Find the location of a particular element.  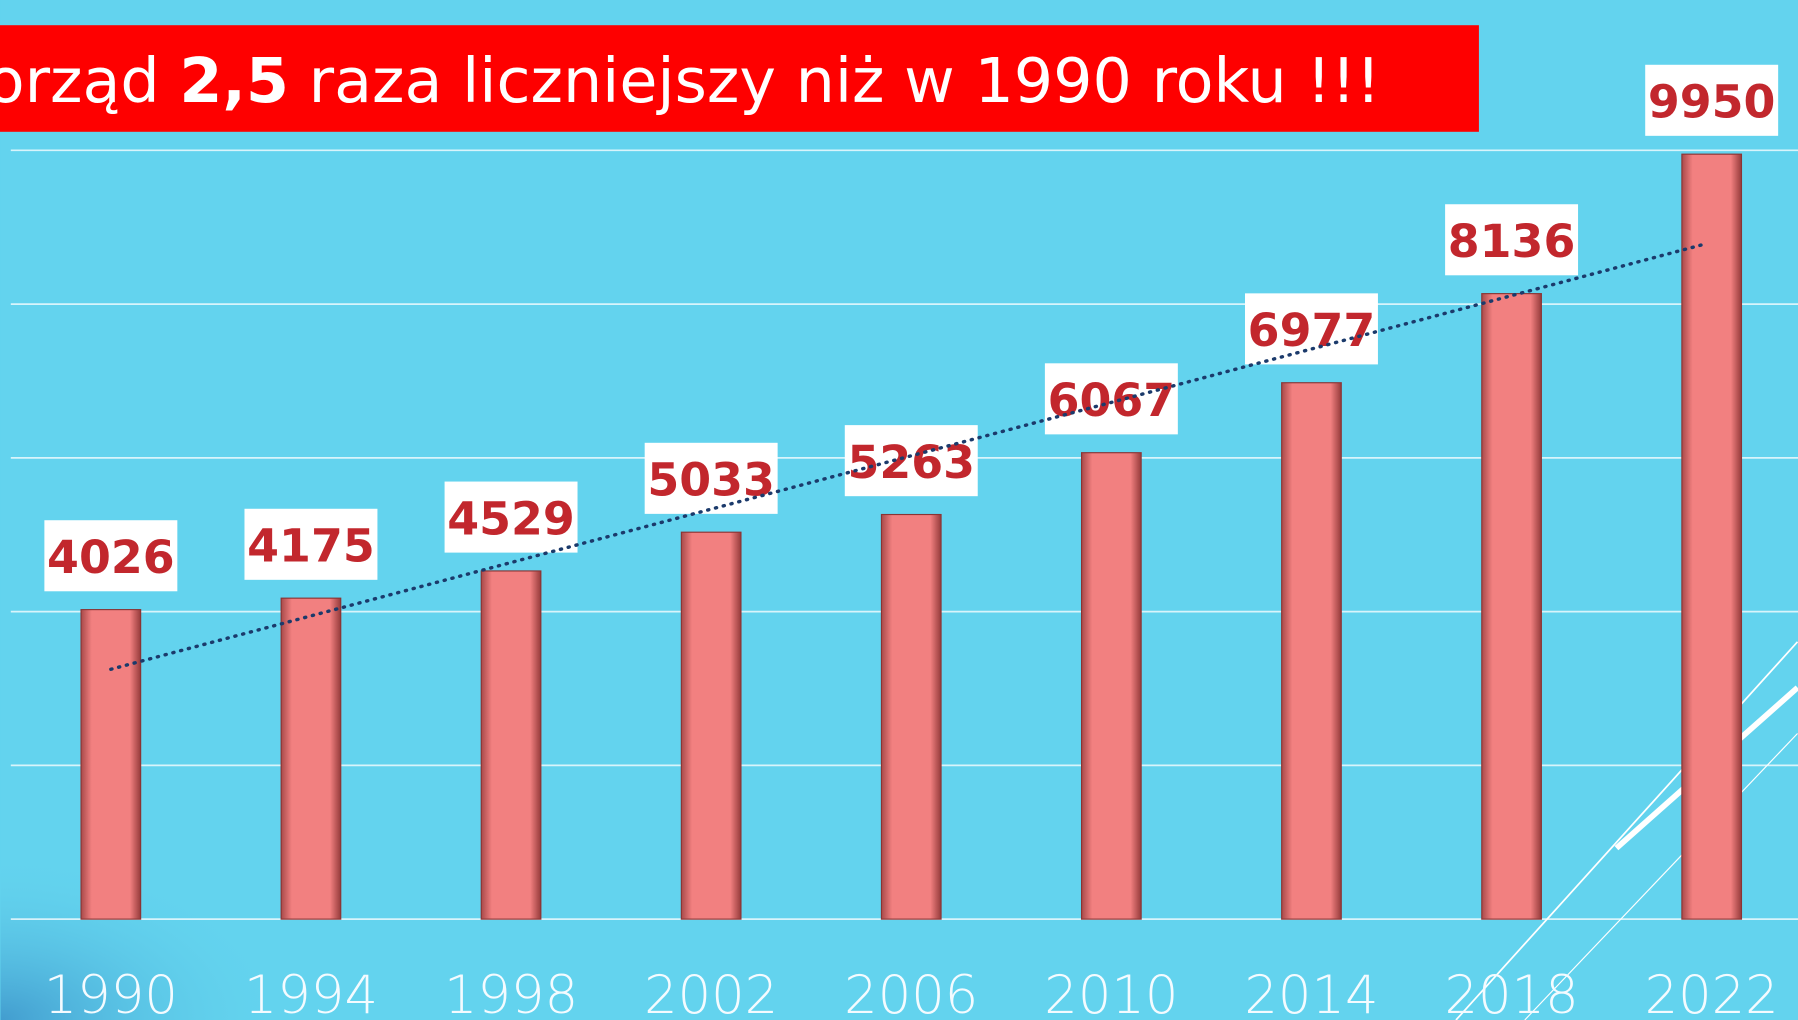

value-label: 6067 is located at coordinates (1112, 400).